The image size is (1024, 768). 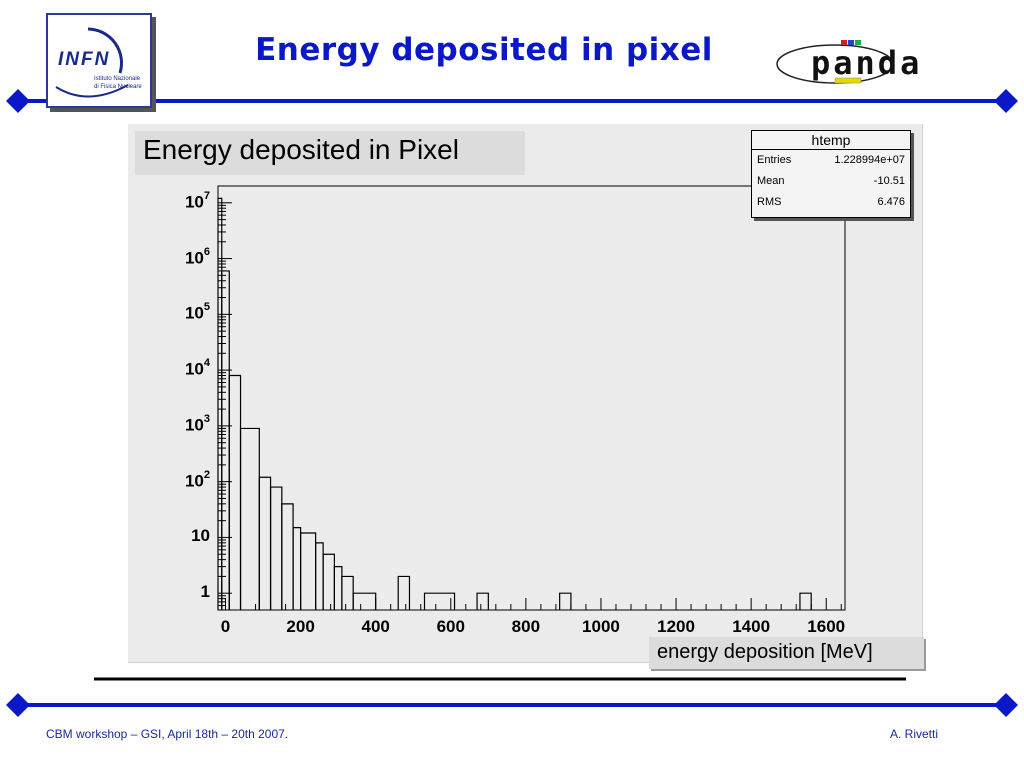 I want to click on x-tick-label: 400, so click(x=375, y=626).